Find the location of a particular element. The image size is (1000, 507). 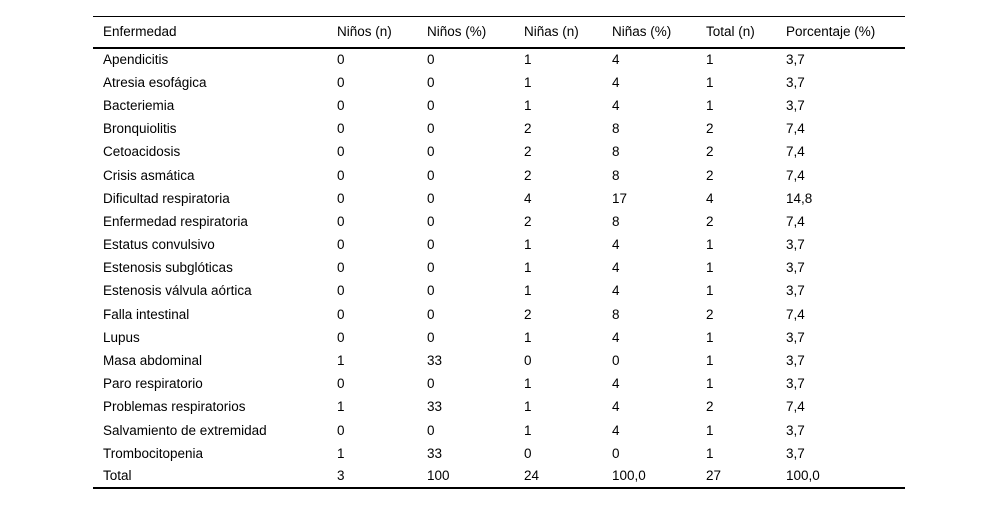

column-header-total-n: Total (n) is located at coordinates (746, 32).